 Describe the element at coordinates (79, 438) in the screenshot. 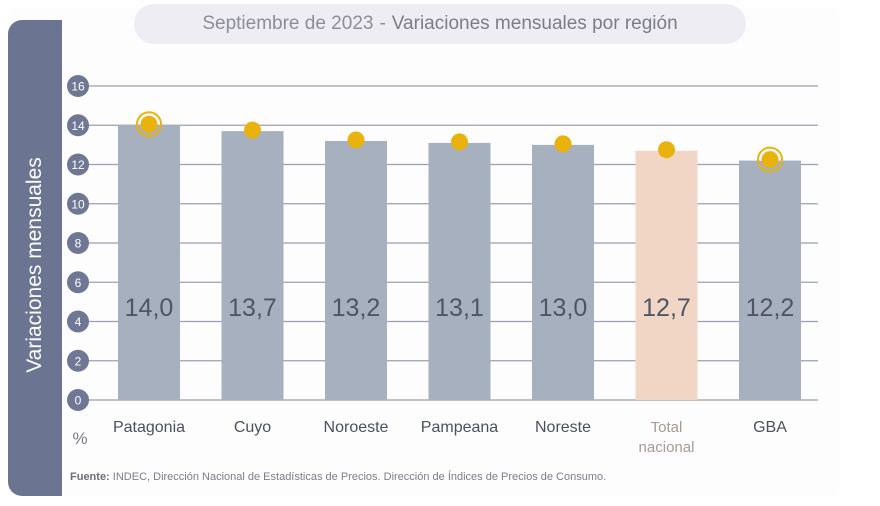

I see `y-unit-label: %` at that location.